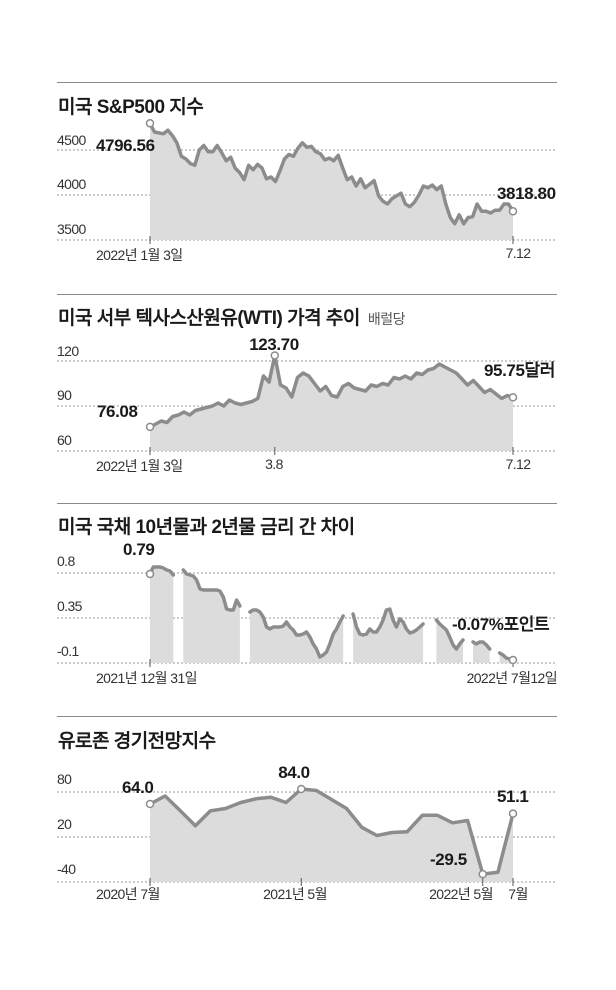 The height and width of the screenshot is (990, 616). What do you see at coordinates (501, 624) in the screenshot?
I see `data-label-end: -0.07%포인트` at bounding box center [501, 624].